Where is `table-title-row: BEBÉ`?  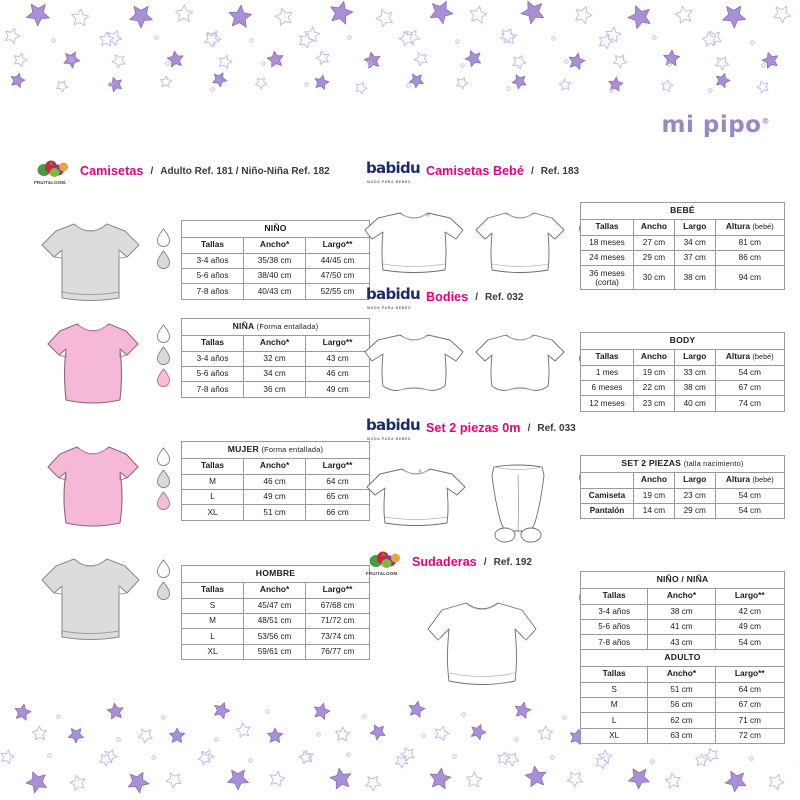 table-title-row: BEBÉ is located at coordinates (682, 211).